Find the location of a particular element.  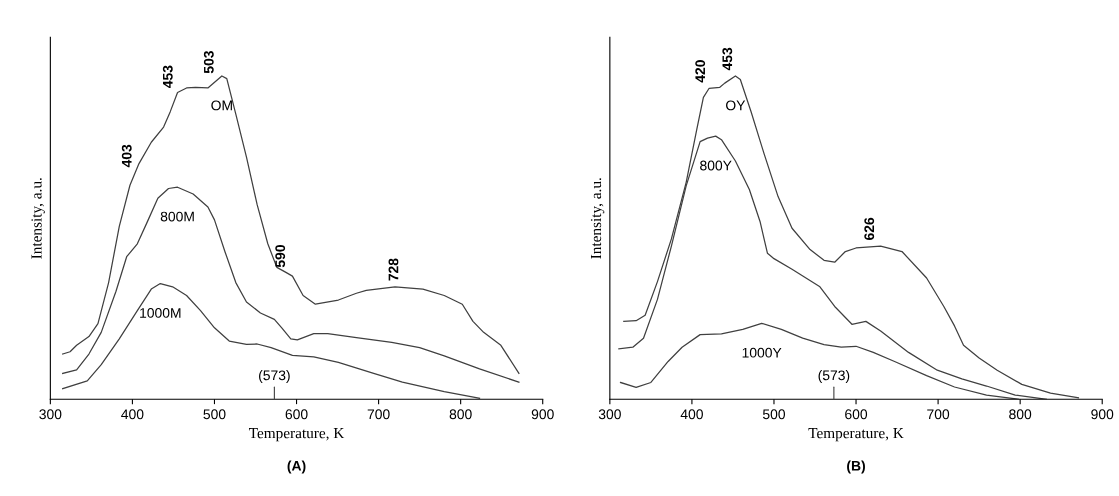

series-label: 1000Y is located at coordinates (762, 352).